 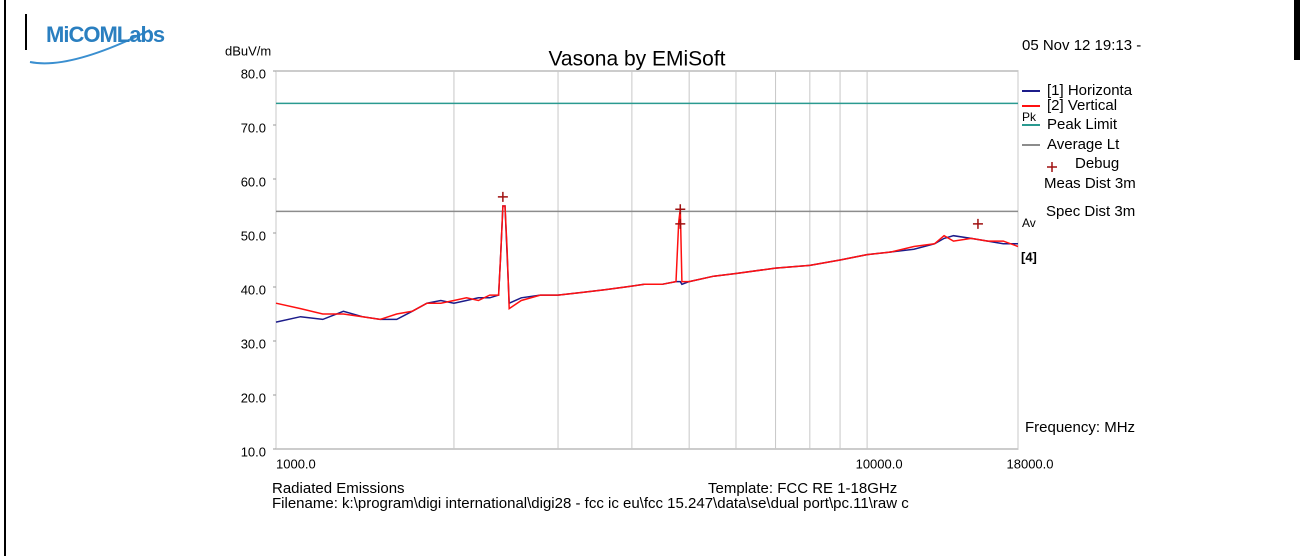 What do you see at coordinates (1029, 256) in the screenshot?
I see `trace-tag: [4]` at bounding box center [1029, 256].